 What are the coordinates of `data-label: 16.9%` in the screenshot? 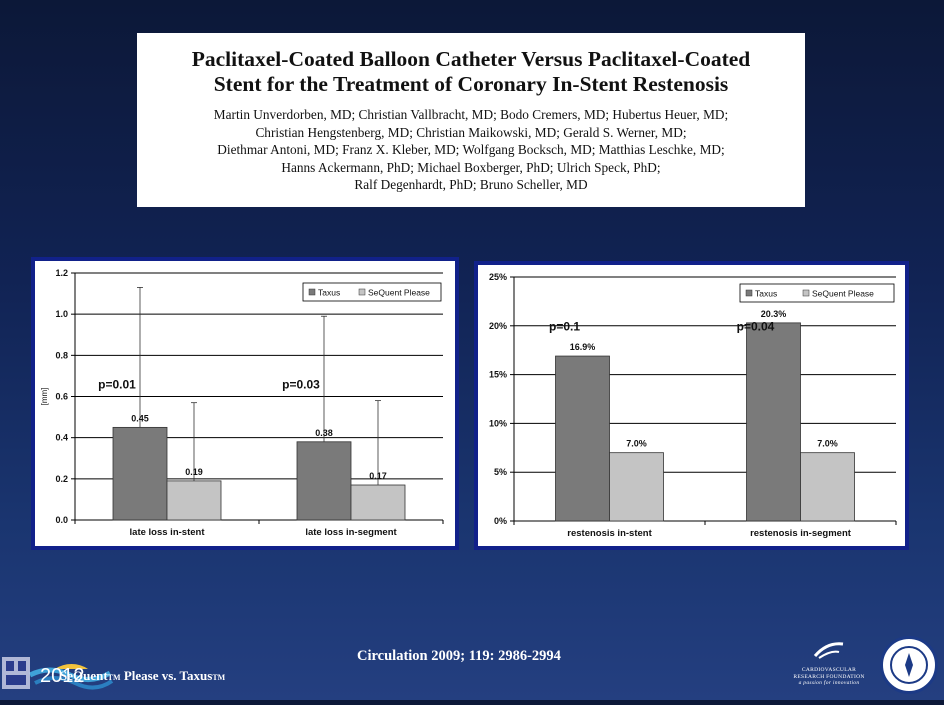 It's located at (583, 347).